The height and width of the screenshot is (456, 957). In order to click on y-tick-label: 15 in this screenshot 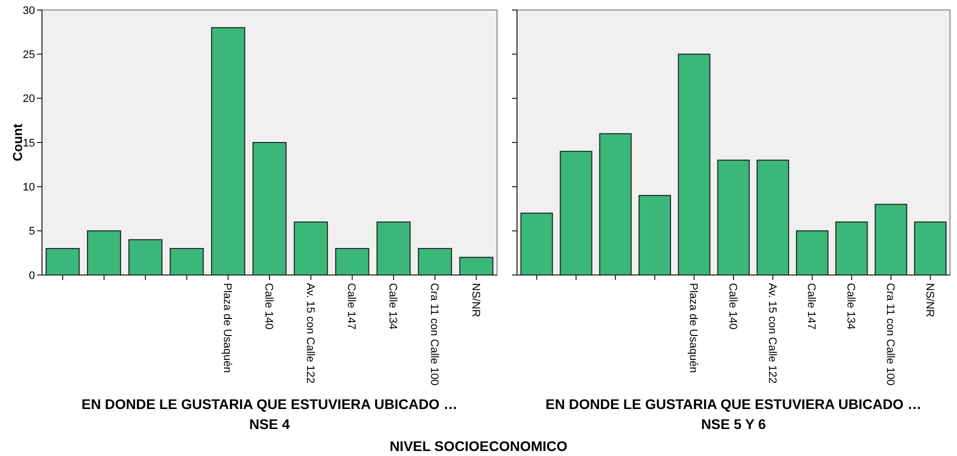, I will do `click(28, 143)`.